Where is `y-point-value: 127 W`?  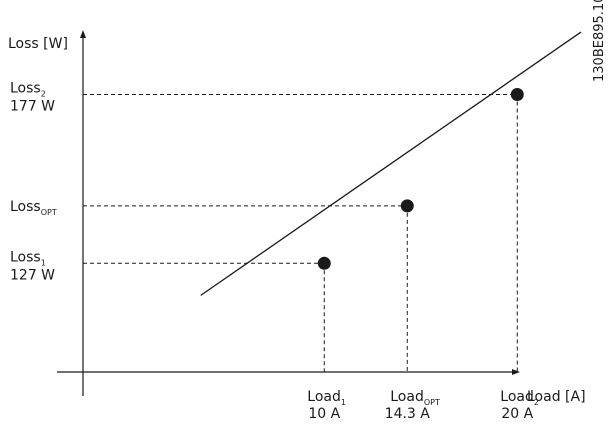
y-point-value: 127 W is located at coordinates (32, 275).